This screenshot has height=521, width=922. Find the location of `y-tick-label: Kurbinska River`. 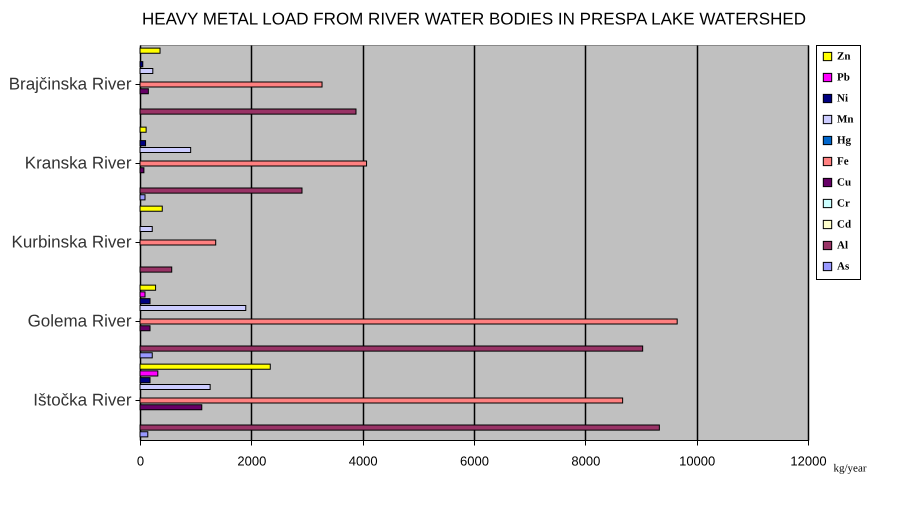

y-tick-label: Kurbinska River is located at coordinates (72, 242).